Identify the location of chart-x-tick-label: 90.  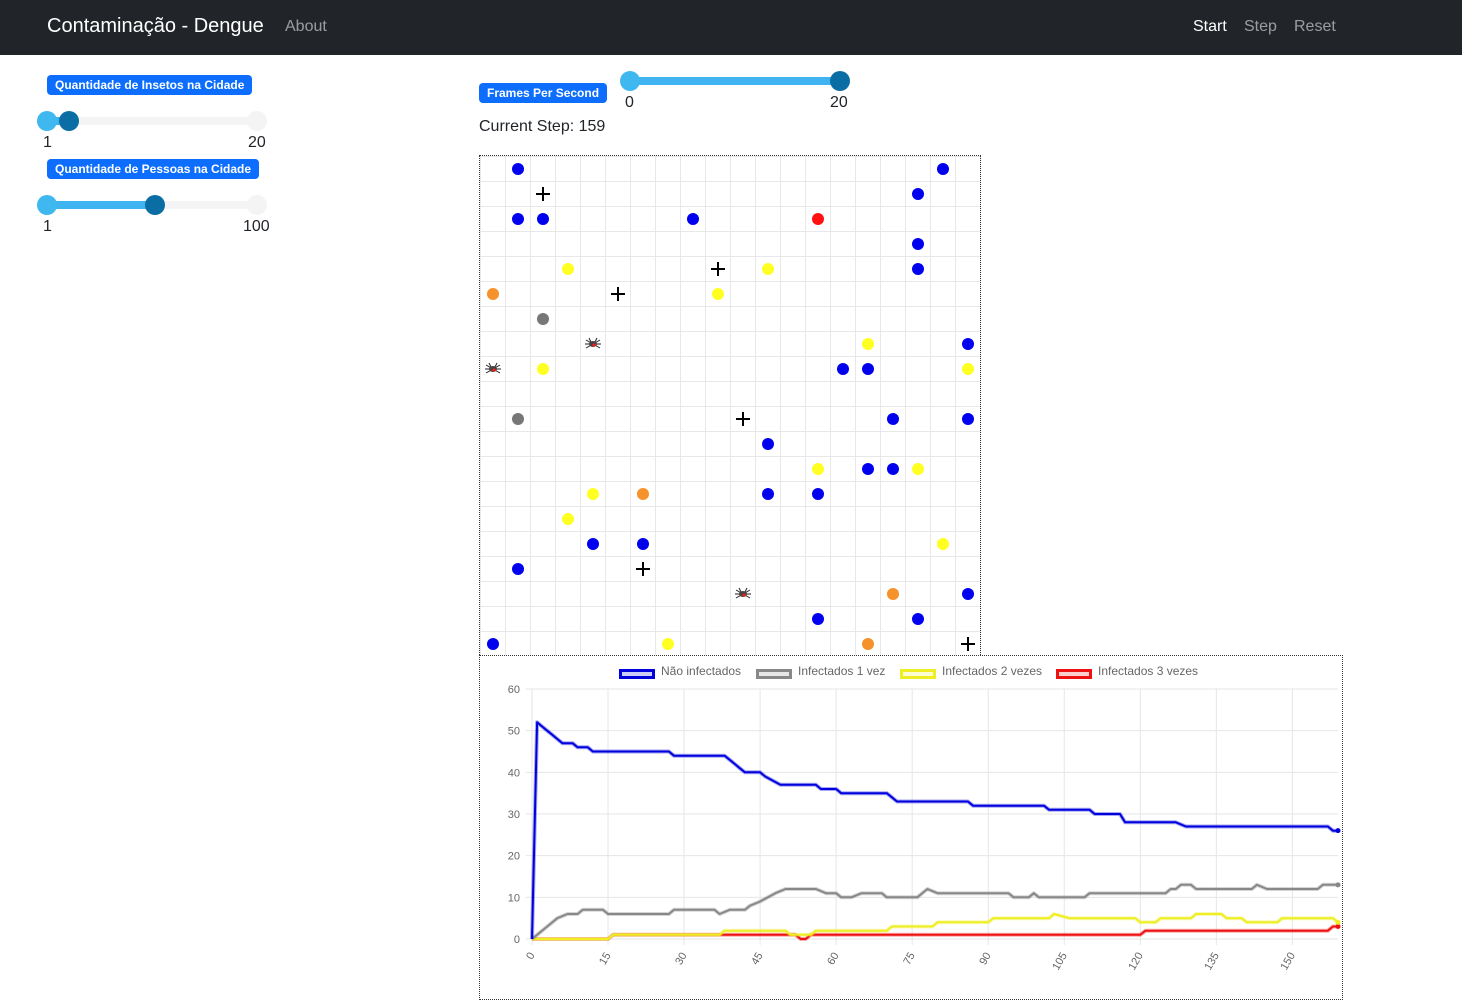
(985, 959).